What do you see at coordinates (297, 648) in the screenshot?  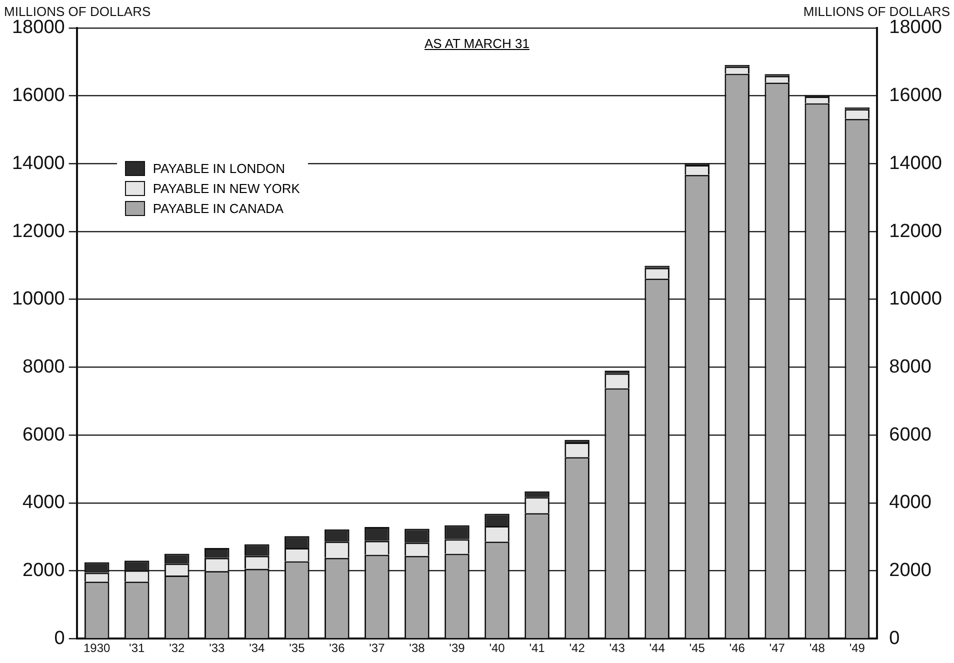 I see `x-tick-label: '35` at bounding box center [297, 648].